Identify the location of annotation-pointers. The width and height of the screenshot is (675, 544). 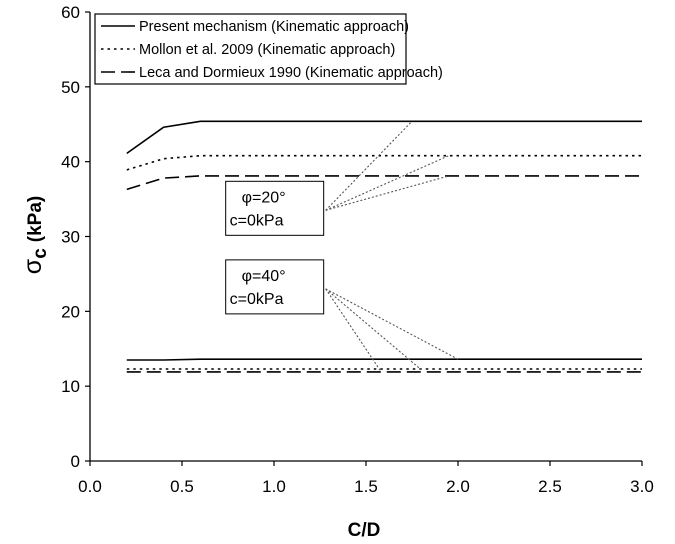
(392, 246).